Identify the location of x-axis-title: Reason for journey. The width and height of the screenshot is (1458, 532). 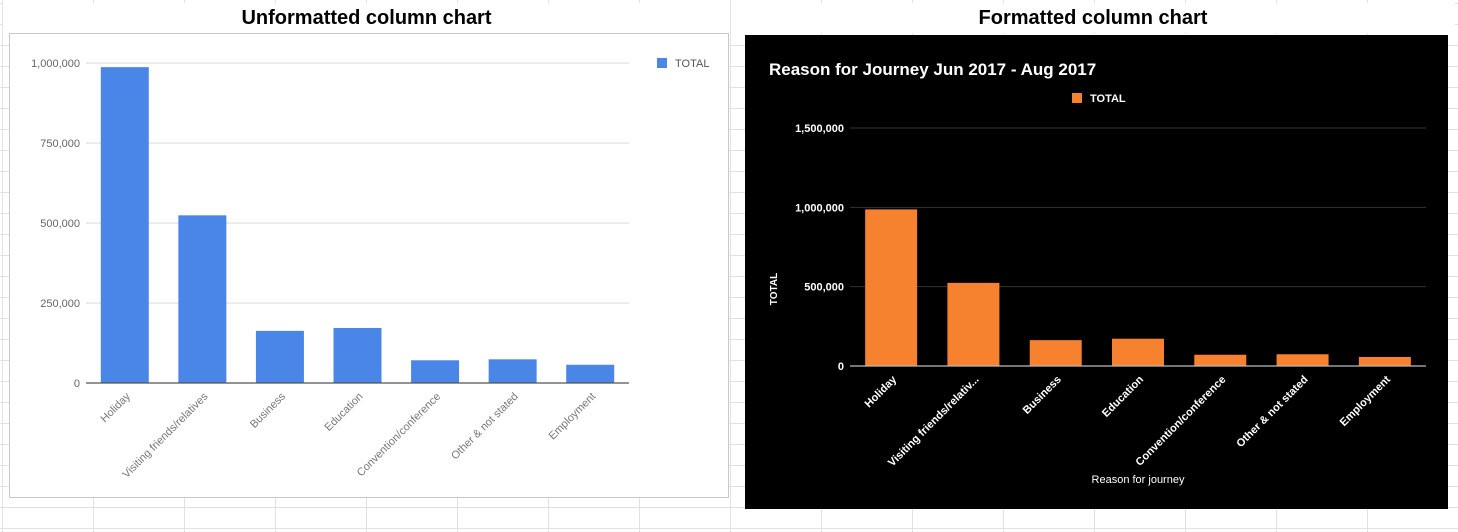
(1138, 480).